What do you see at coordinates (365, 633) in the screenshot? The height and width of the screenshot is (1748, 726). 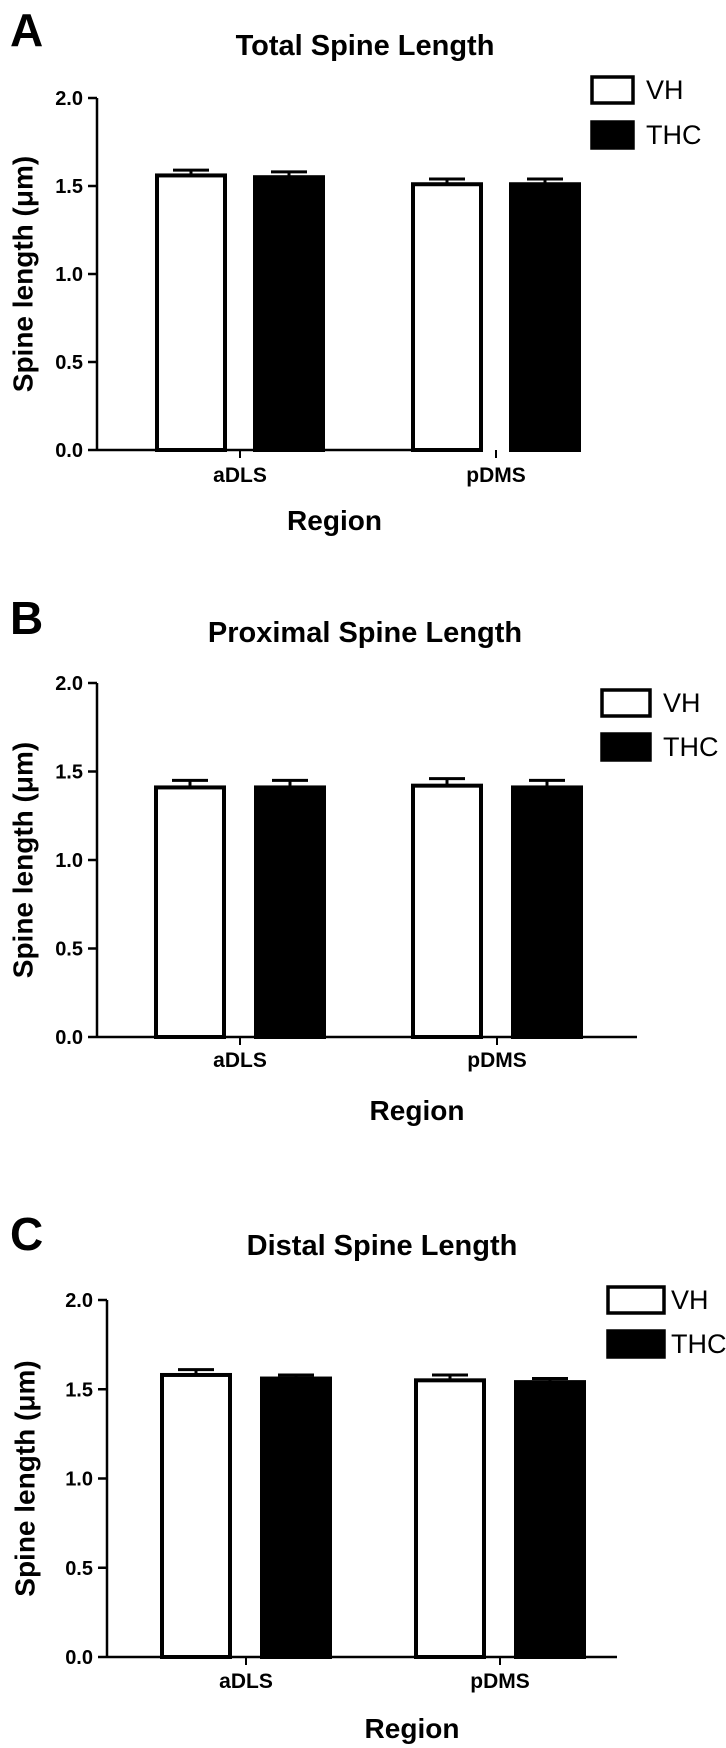 I see `chart-title: Proximal Spine Length` at bounding box center [365, 633].